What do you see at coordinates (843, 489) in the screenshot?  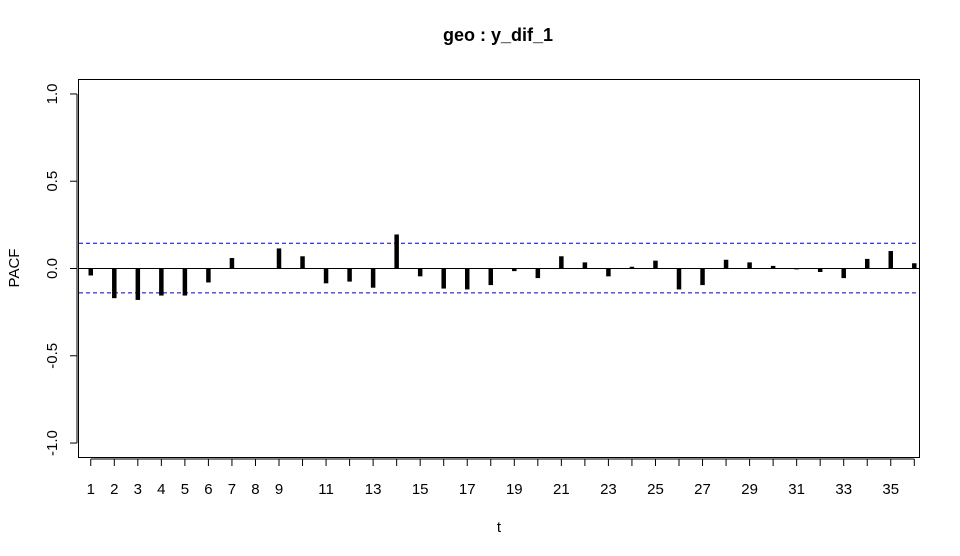 I see `x-tick-label: 33` at bounding box center [843, 489].